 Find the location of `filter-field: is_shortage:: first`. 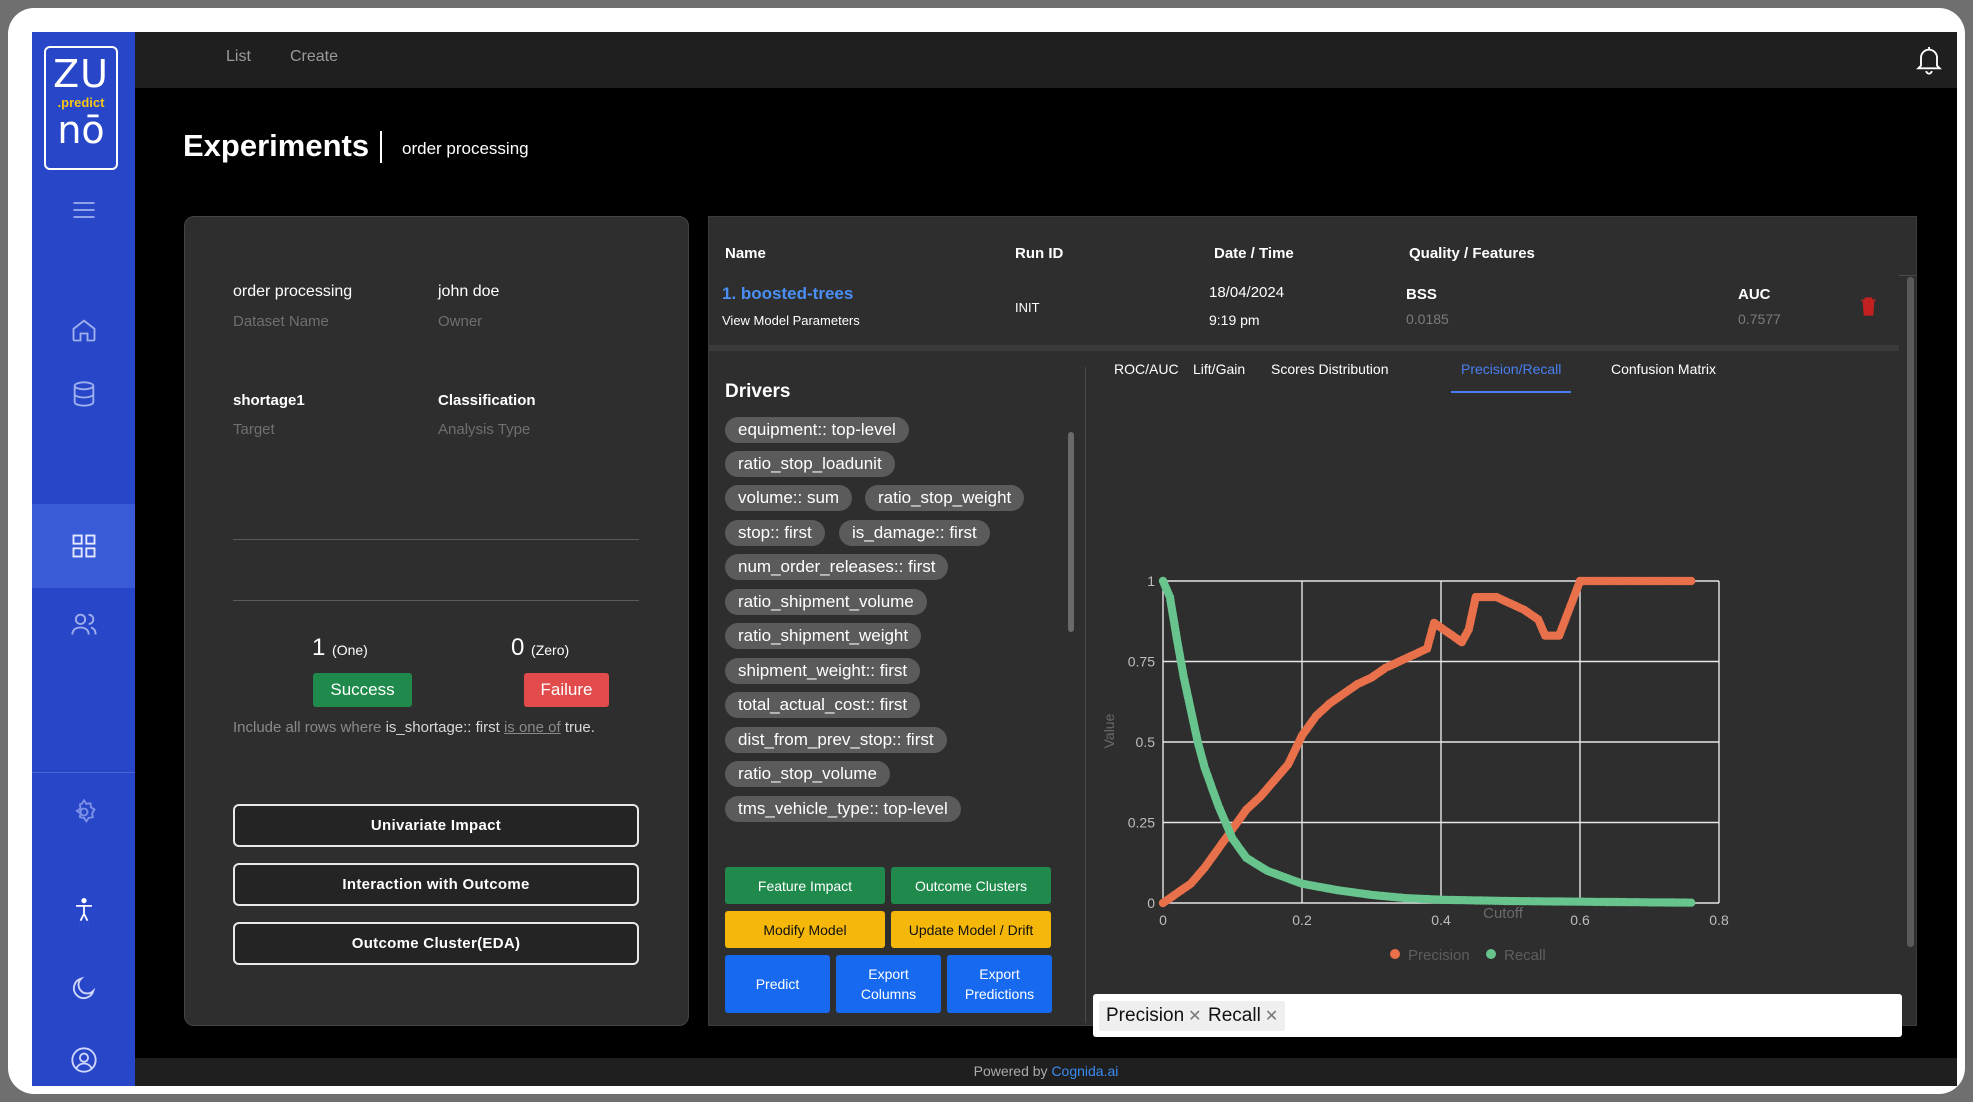

filter-field: is_shortage:: first is located at coordinates (442, 727).